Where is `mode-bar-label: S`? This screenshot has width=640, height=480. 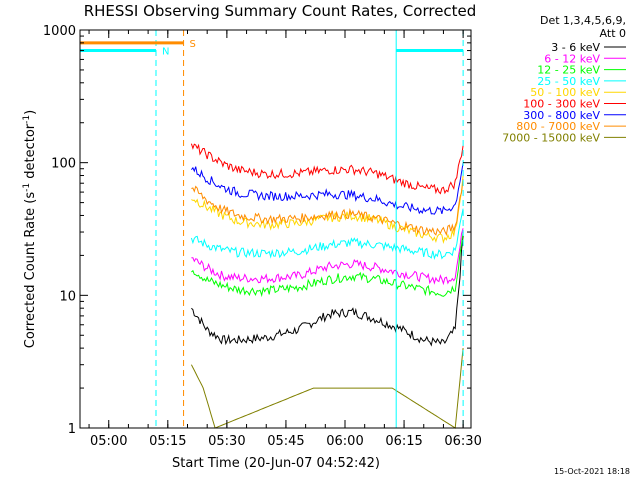
mode-bar-label: S is located at coordinates (193, 44).